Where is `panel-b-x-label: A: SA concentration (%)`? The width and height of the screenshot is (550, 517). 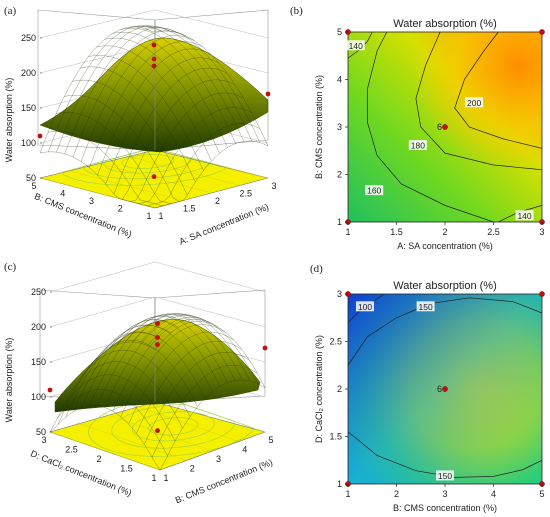
panel-b-x-label: A: SA concentration (%) is located at coordinates (445, 246).